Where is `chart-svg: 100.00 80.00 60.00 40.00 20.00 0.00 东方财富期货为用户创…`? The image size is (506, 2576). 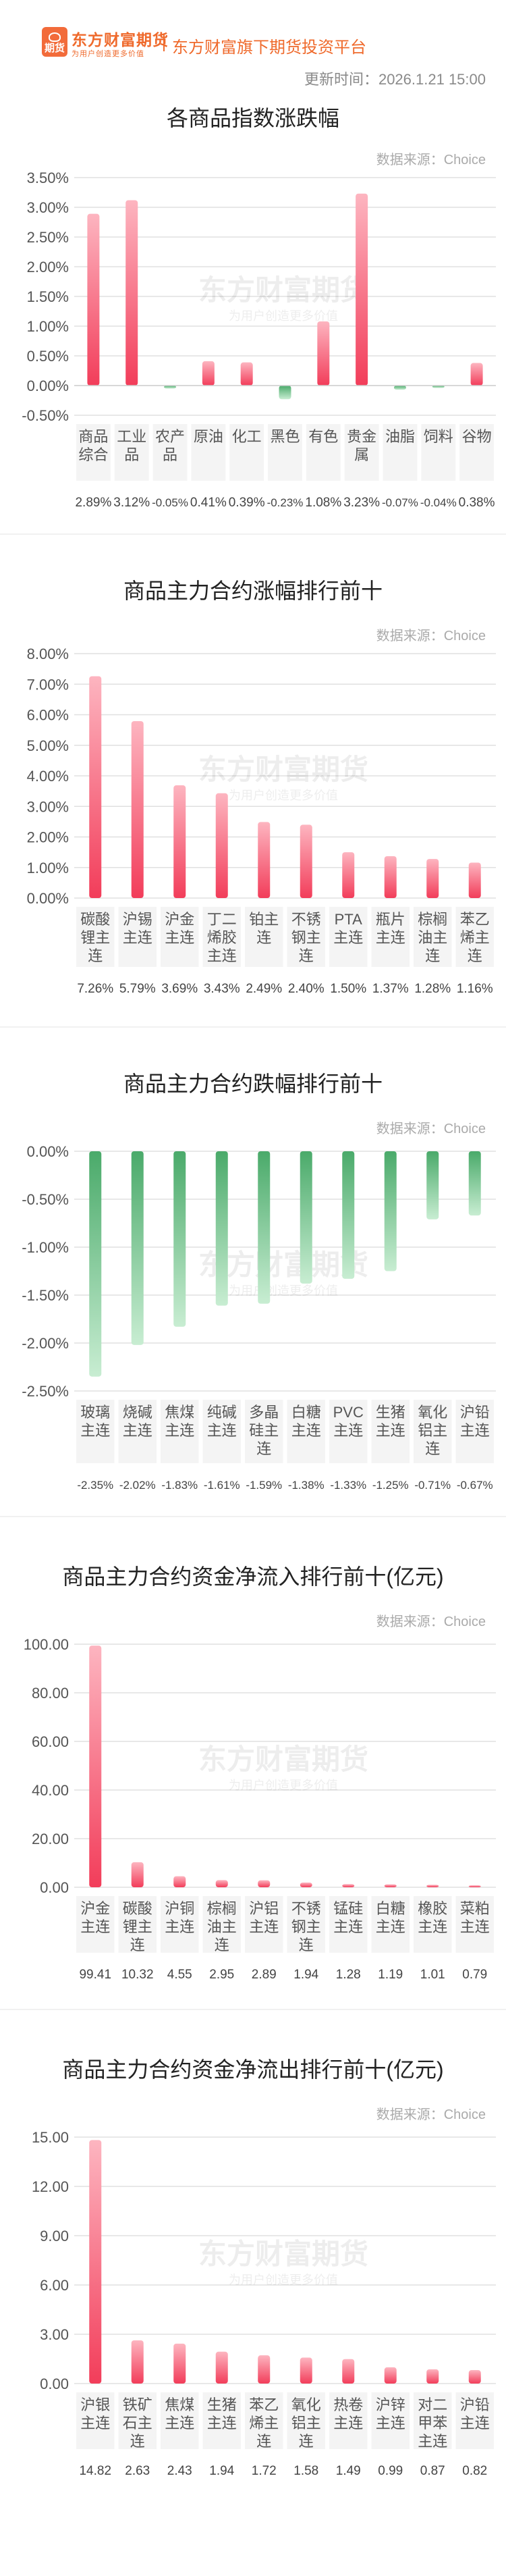
chart-svg: 100.00 80.00 60.00 40.00 20.00 0.00 东方财富期货为用户创… is located at coordinates (260, 1809).